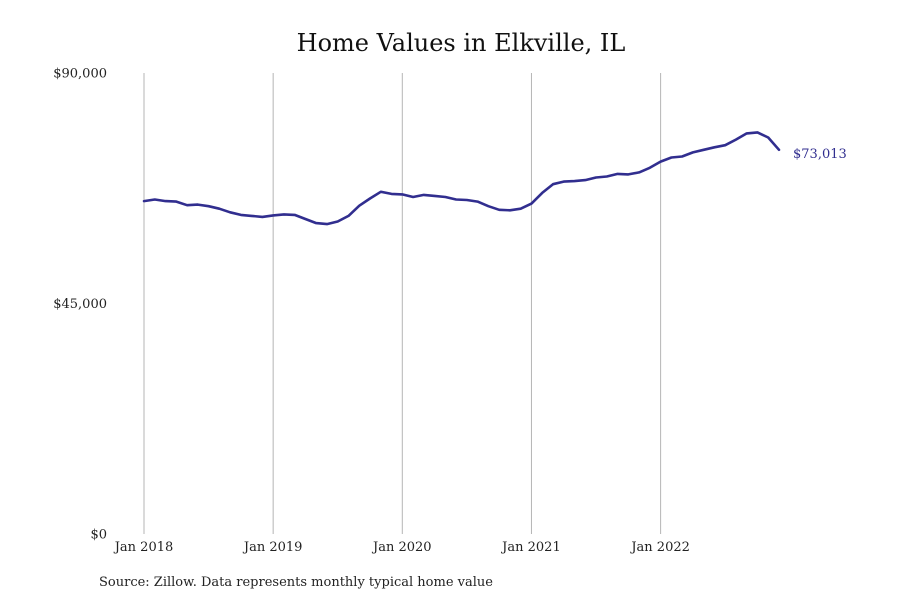 This screenshot has width=900, height=600. I want to click on y-tick-label: $45,000, so click(80, 304).